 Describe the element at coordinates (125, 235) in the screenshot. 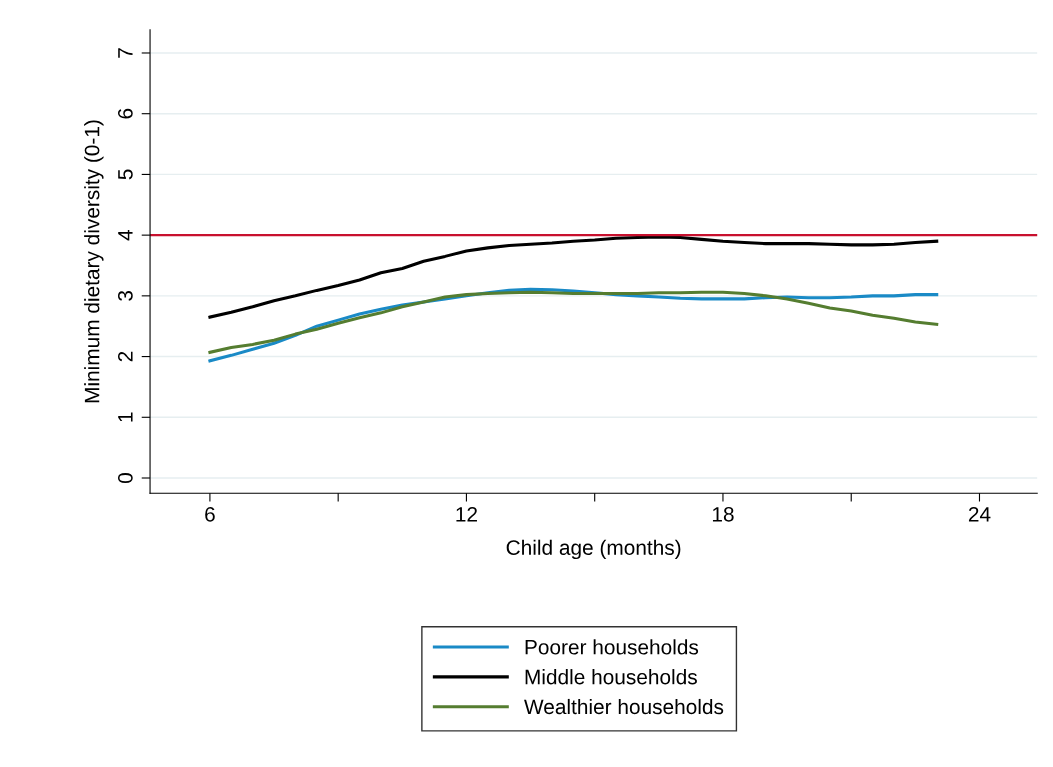

I see `y-tick-label: 4` at that location.